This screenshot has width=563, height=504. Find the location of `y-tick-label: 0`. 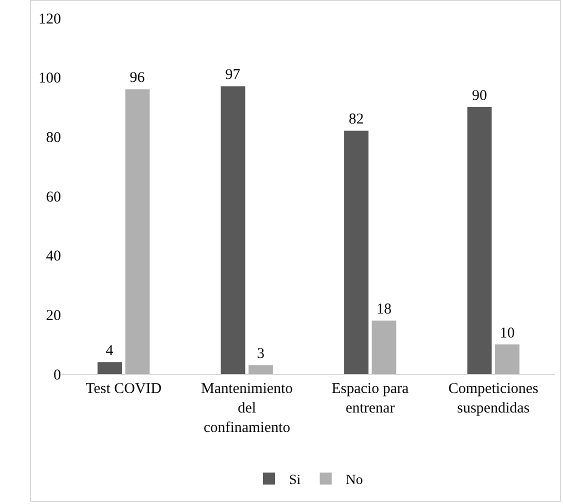

y-tick-label: 0 is located at coordinates (57, 375).